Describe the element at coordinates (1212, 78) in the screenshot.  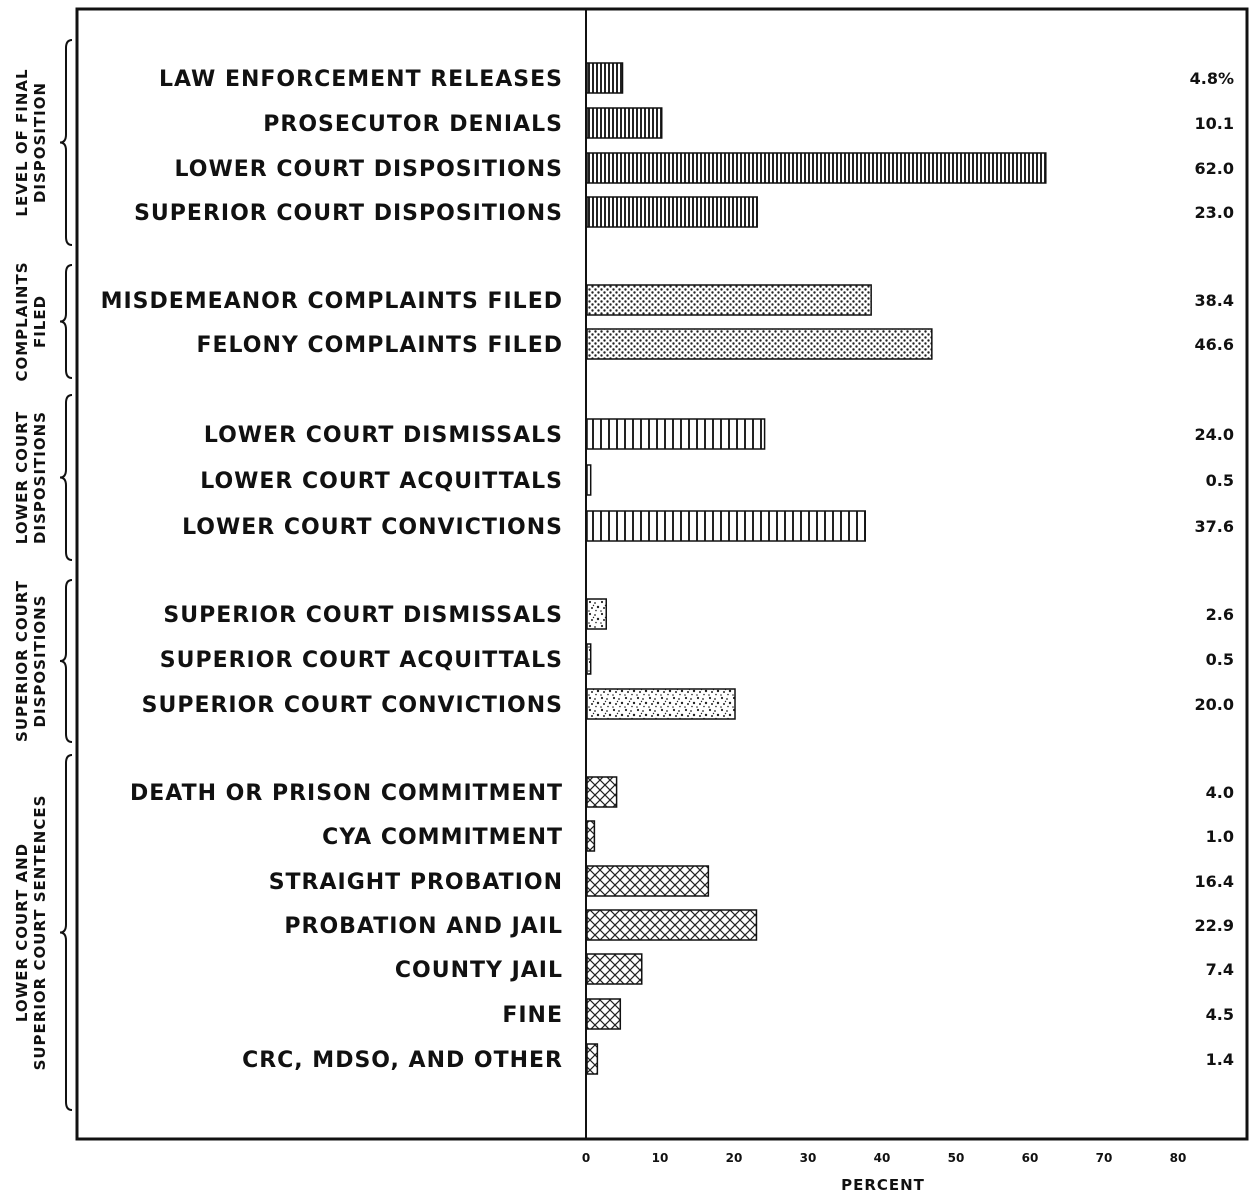
I see `data-label: 4.8%` at that location.